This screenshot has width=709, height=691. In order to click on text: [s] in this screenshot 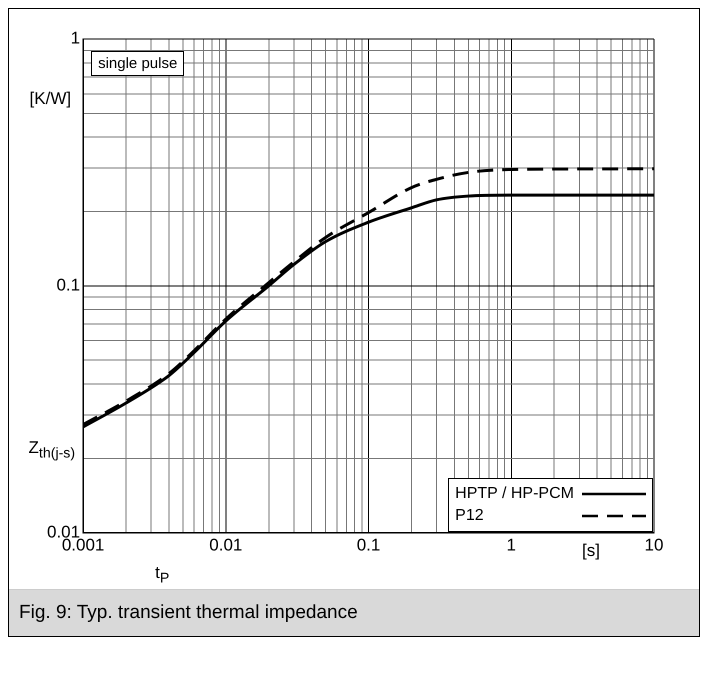, I will do `click(591, 550)`.